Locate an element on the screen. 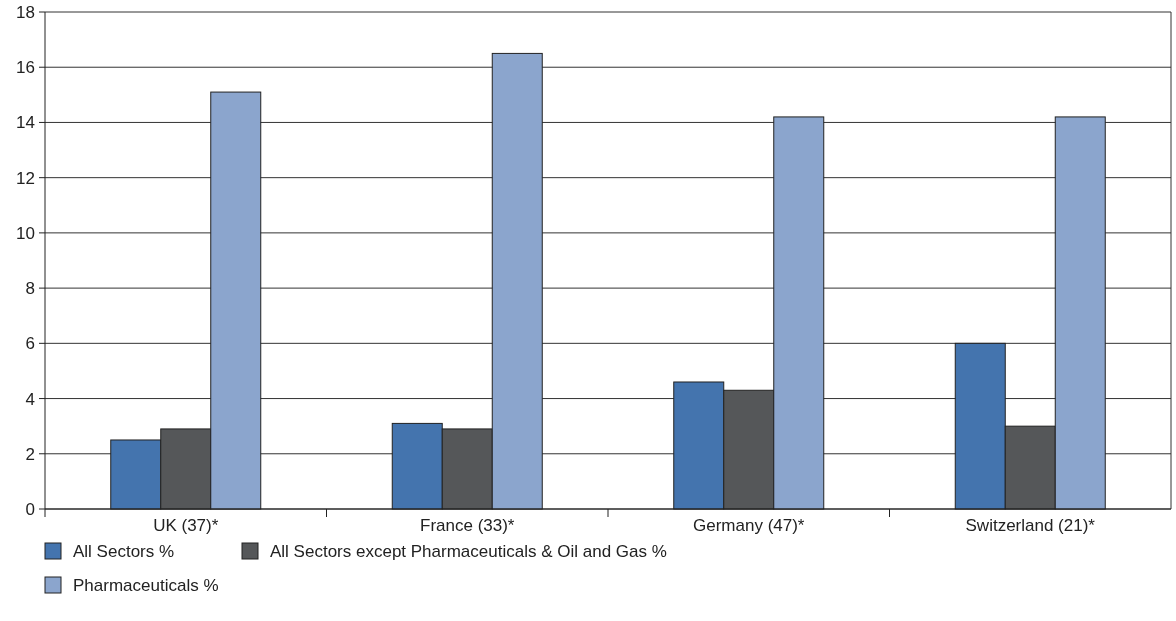 This screenshot has height=621, width=1176. y-tick-label: 10 is located at coordinates (25, 233).